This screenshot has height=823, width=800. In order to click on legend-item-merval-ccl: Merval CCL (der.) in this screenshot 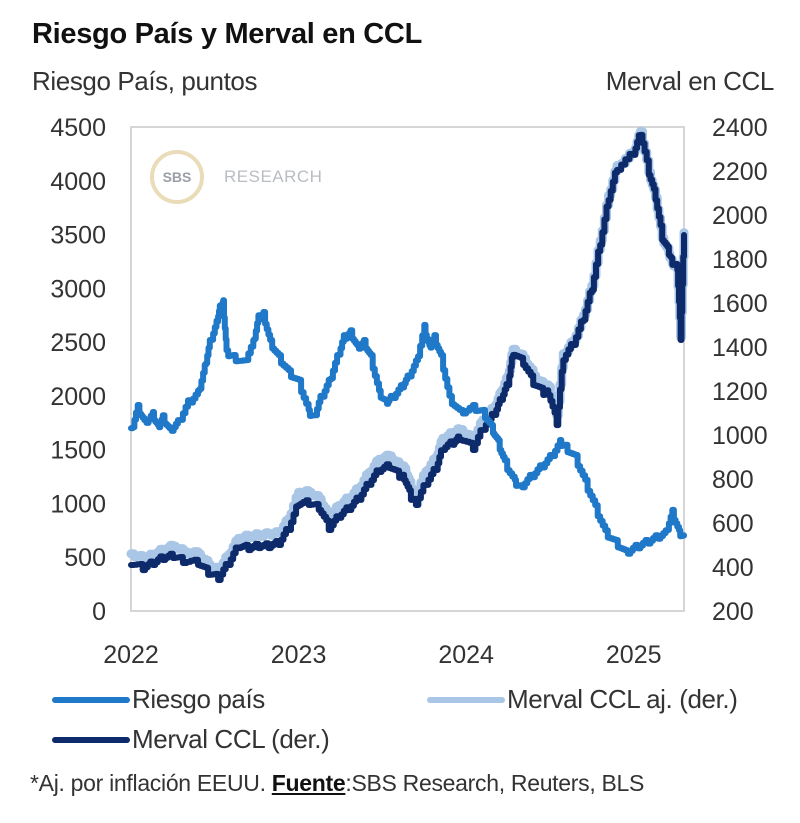, I will do `click(191, 739)`.